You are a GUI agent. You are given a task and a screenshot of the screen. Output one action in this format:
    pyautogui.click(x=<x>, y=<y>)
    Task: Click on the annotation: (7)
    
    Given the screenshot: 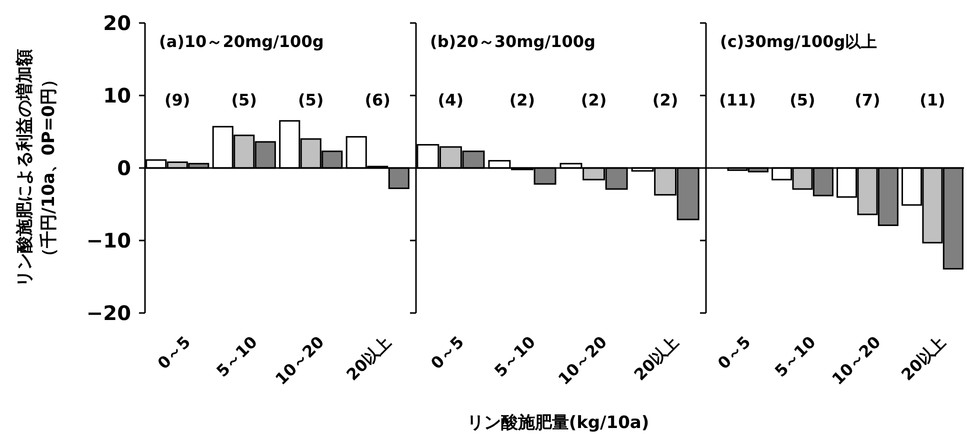 What is the action you would take?
    pyautogui.click(x=867, y=100)
    